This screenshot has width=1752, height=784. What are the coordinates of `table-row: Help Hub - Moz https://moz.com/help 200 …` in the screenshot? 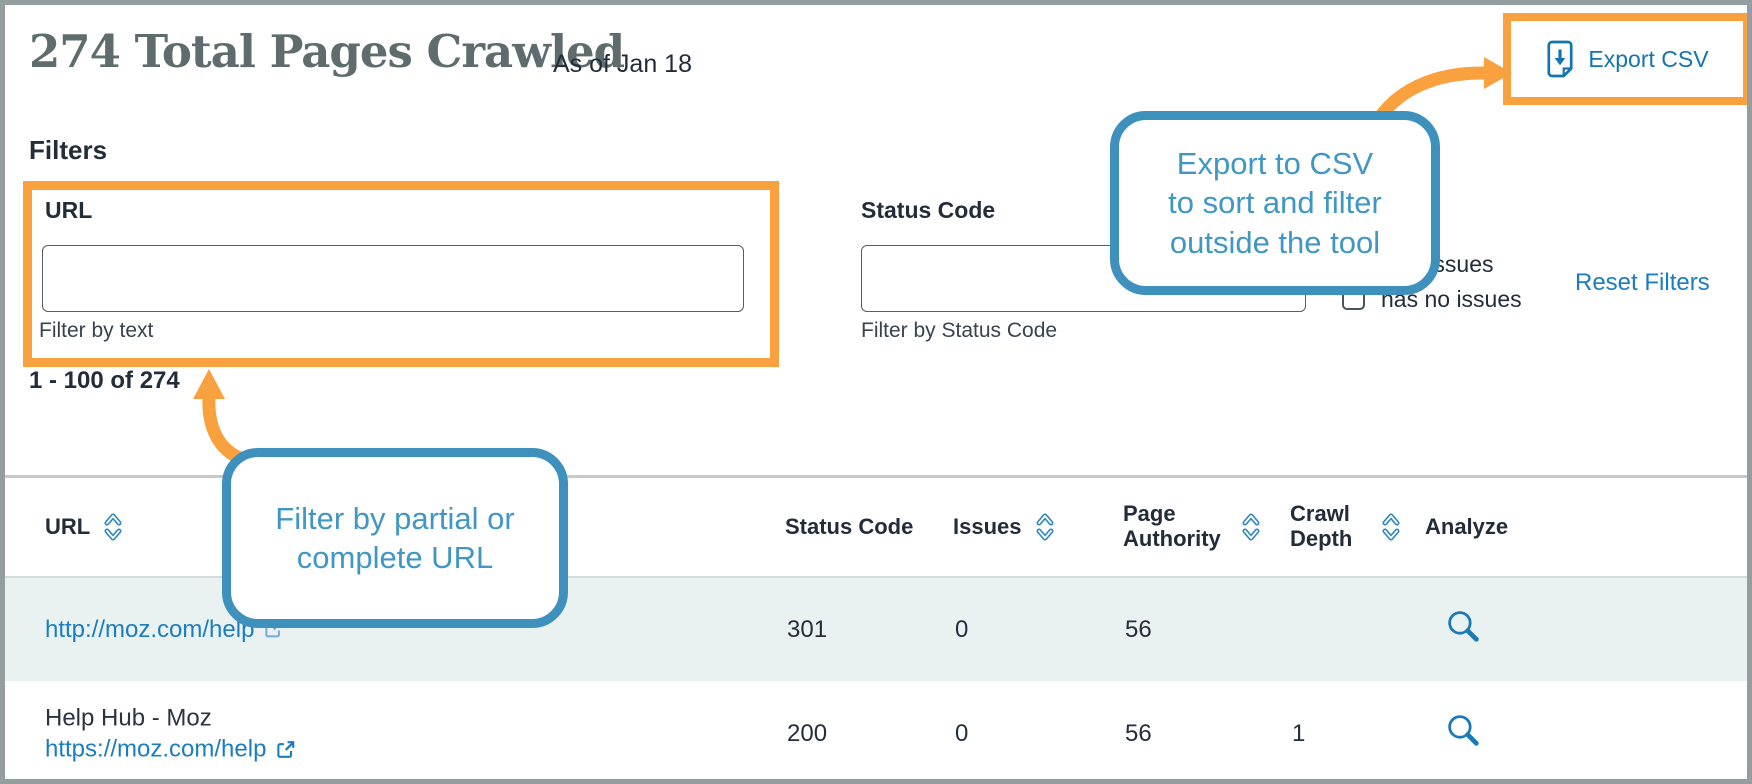 It's located at (876, 730).